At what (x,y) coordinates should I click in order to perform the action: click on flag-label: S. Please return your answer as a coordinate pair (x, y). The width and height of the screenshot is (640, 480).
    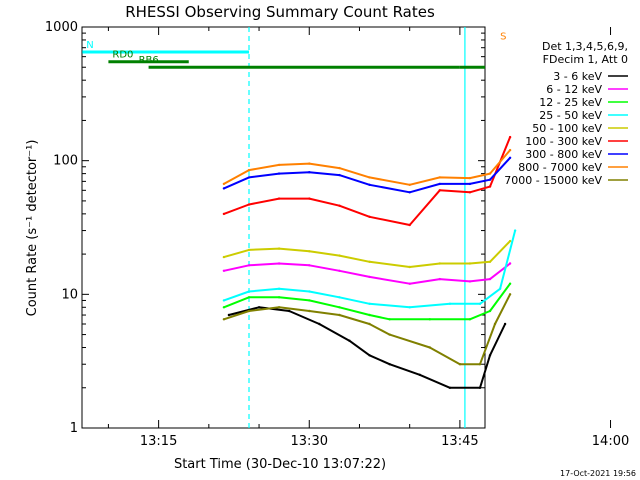
    Looking at the image, I should click on (503, 37).